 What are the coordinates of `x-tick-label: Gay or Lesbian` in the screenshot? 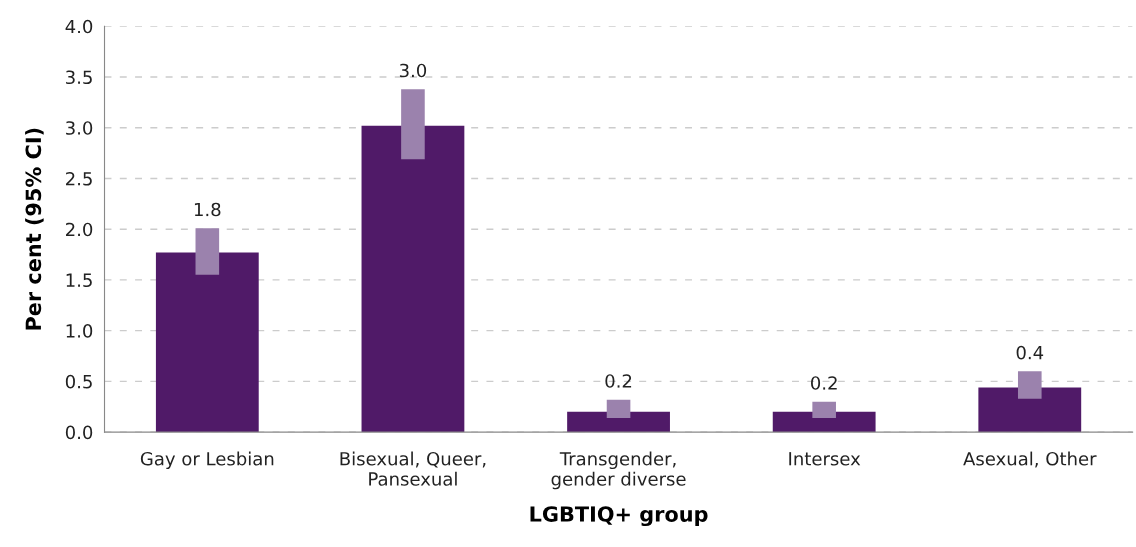 It's located at (207, 460).